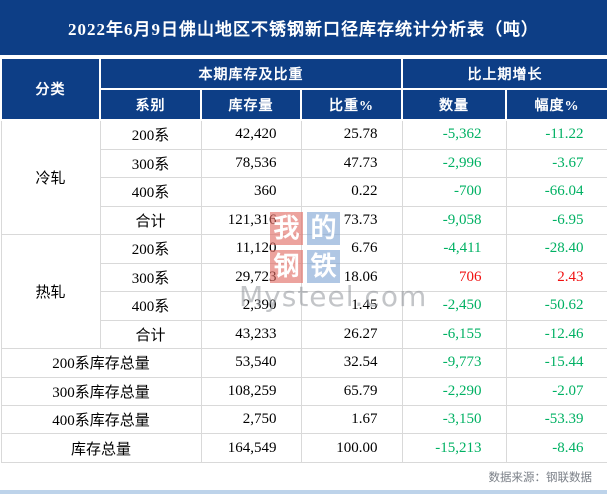 Image resolution: width=607 pixels, height=494 pixels. What do you see at coordinates (251, 192) in the screenshot?
I see `inventory-cell: 360` at bounding box center [251, 192].